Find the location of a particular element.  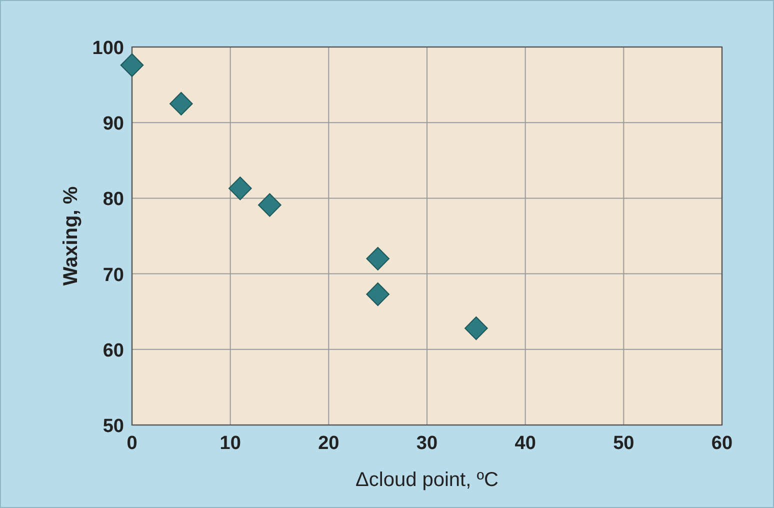

y-tick-label: 60 is located at coordinates (113, 351).